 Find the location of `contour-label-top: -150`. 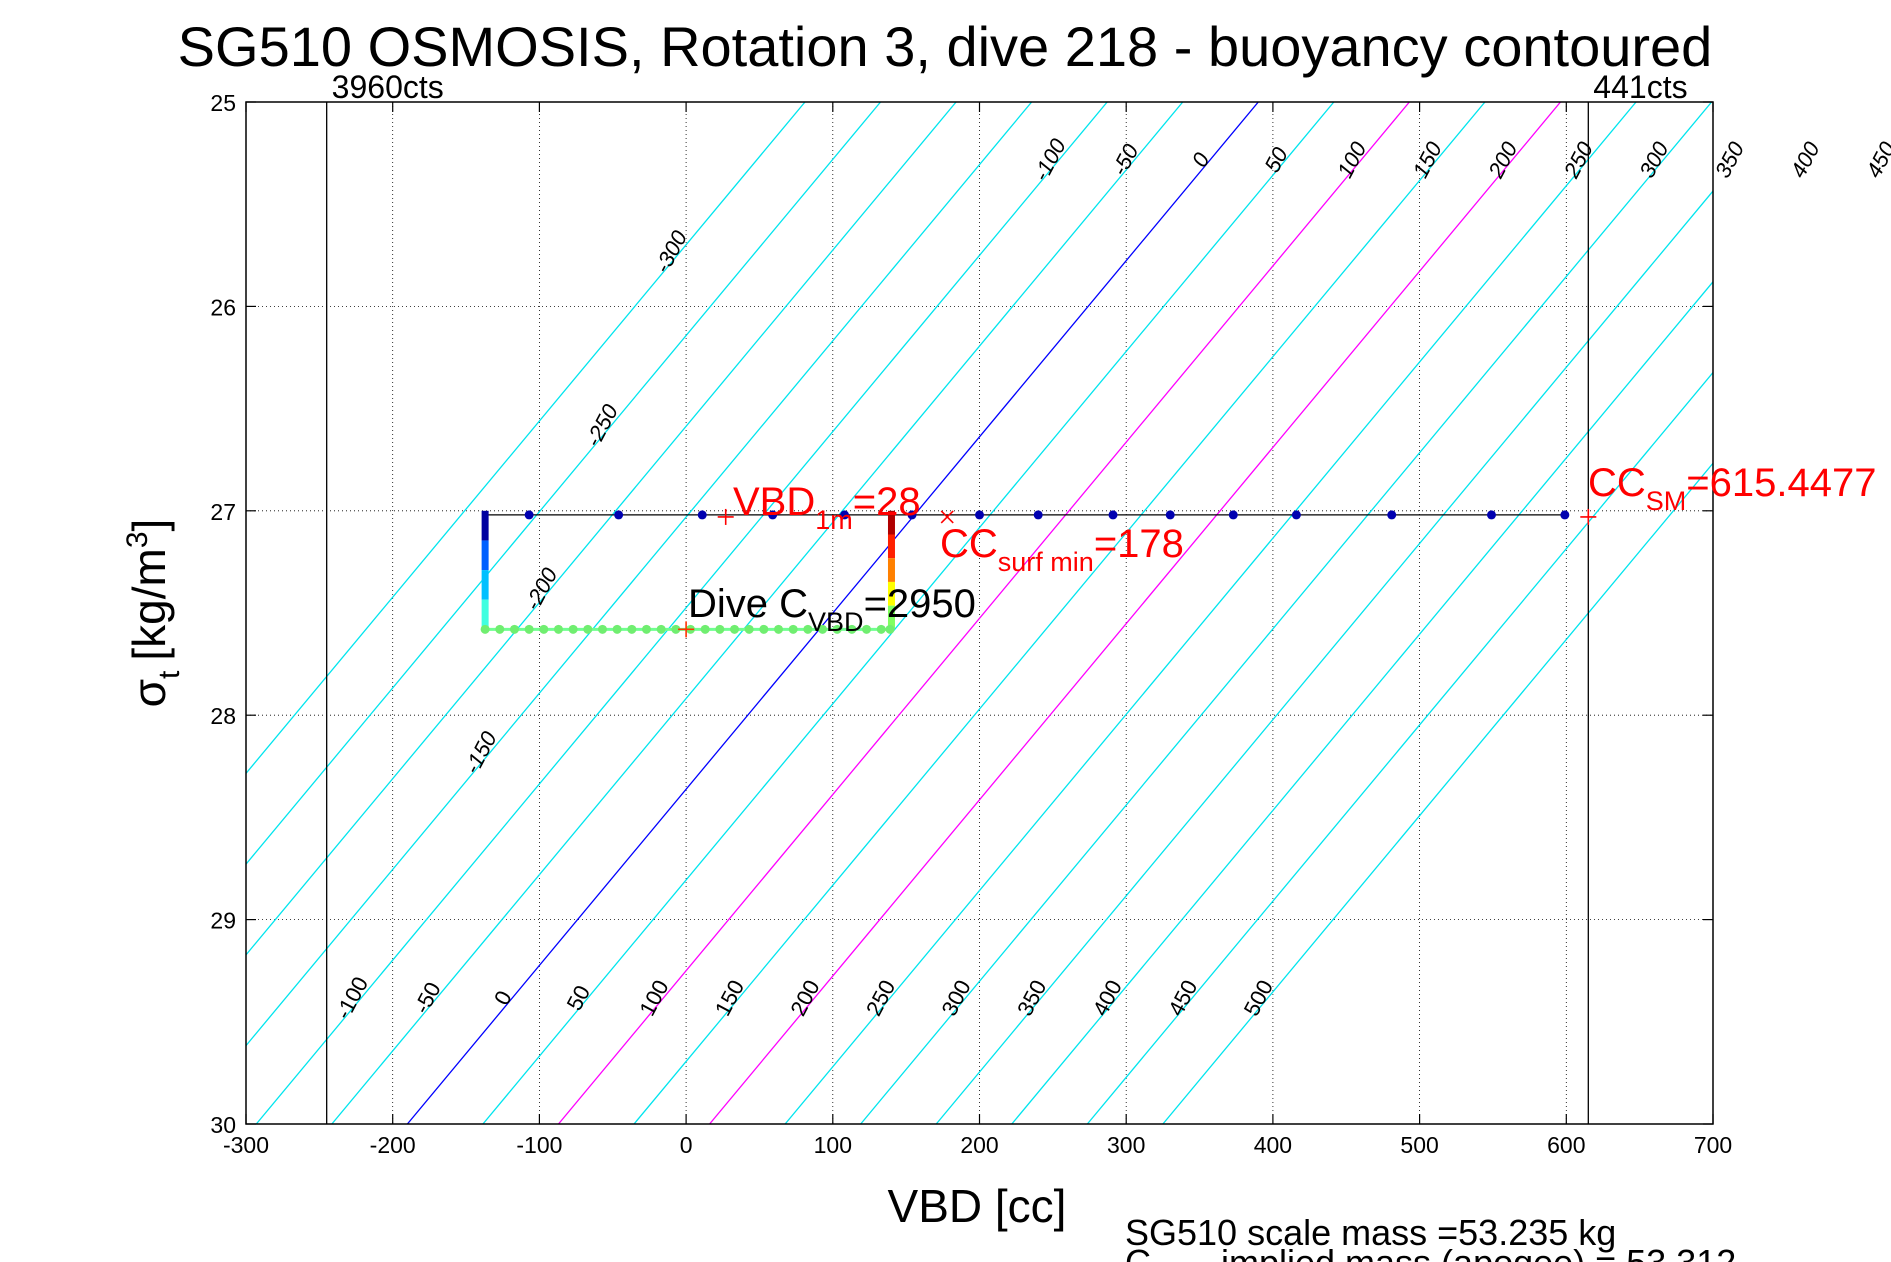

contour-label-top: -150 is located at coordinates (480, 752).